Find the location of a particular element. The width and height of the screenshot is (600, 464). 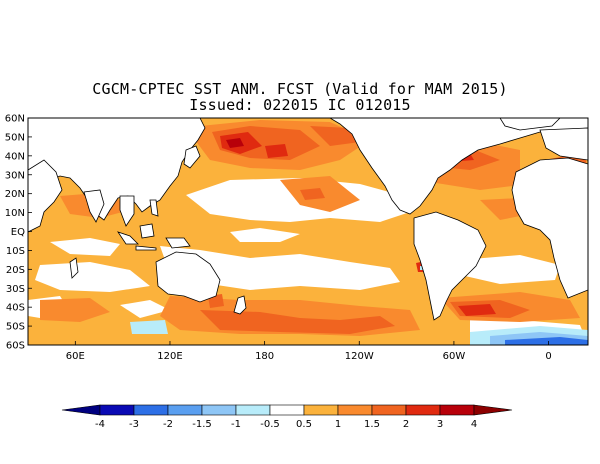

colorbar-label: -4 is located at coordinates (100, 424).